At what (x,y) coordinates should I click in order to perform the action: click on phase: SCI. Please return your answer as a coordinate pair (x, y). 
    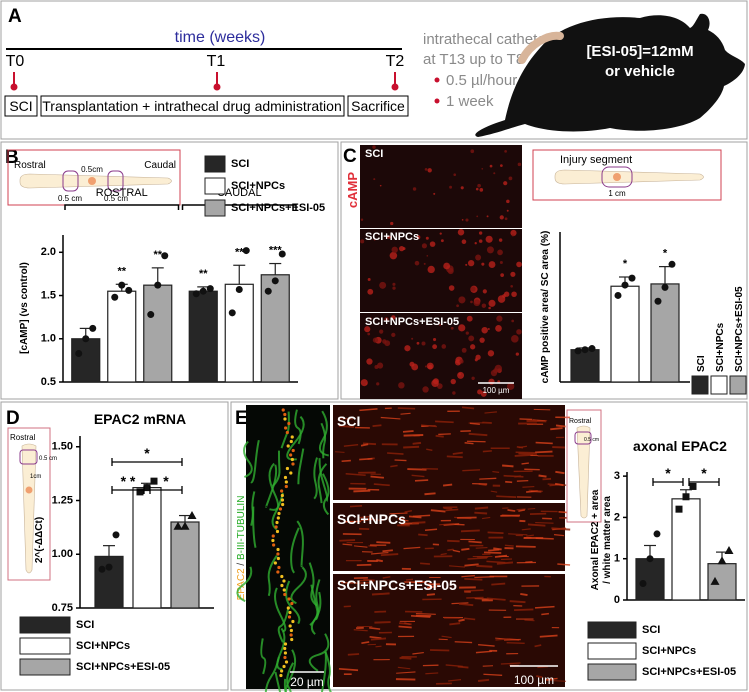
    Looking at the image, I should click on (20, 106).